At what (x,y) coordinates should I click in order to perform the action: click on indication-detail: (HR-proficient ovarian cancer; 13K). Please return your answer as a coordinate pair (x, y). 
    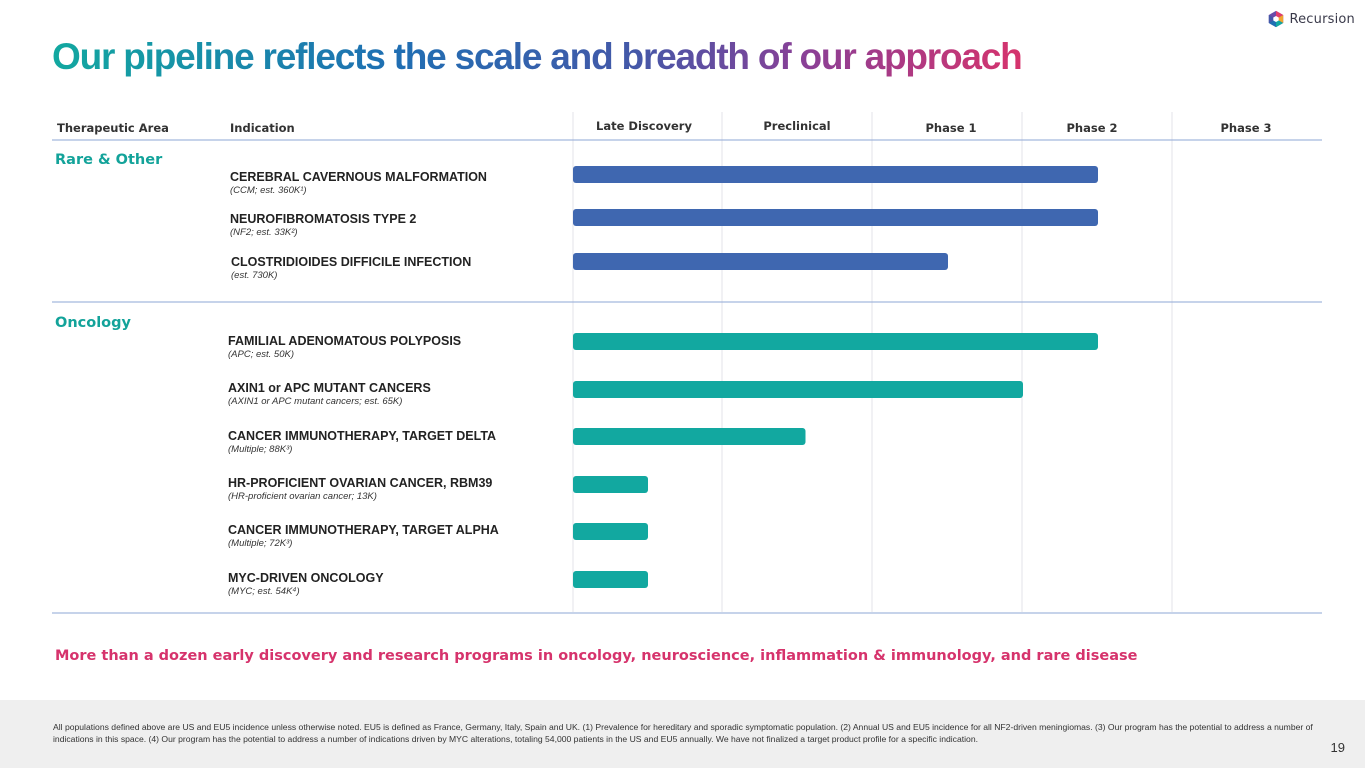
    Looking at the image, I should click on (302, 496).